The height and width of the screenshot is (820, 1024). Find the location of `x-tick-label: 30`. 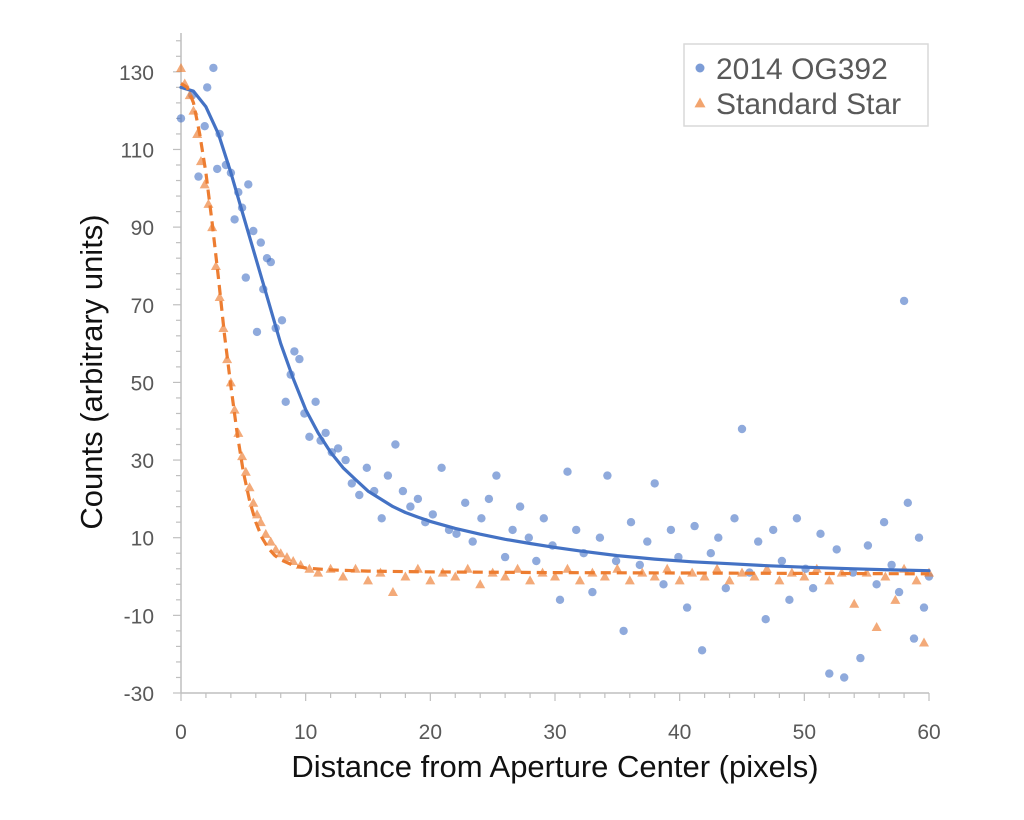

x-tick-label: 30 is located at coordinates (554, 732).